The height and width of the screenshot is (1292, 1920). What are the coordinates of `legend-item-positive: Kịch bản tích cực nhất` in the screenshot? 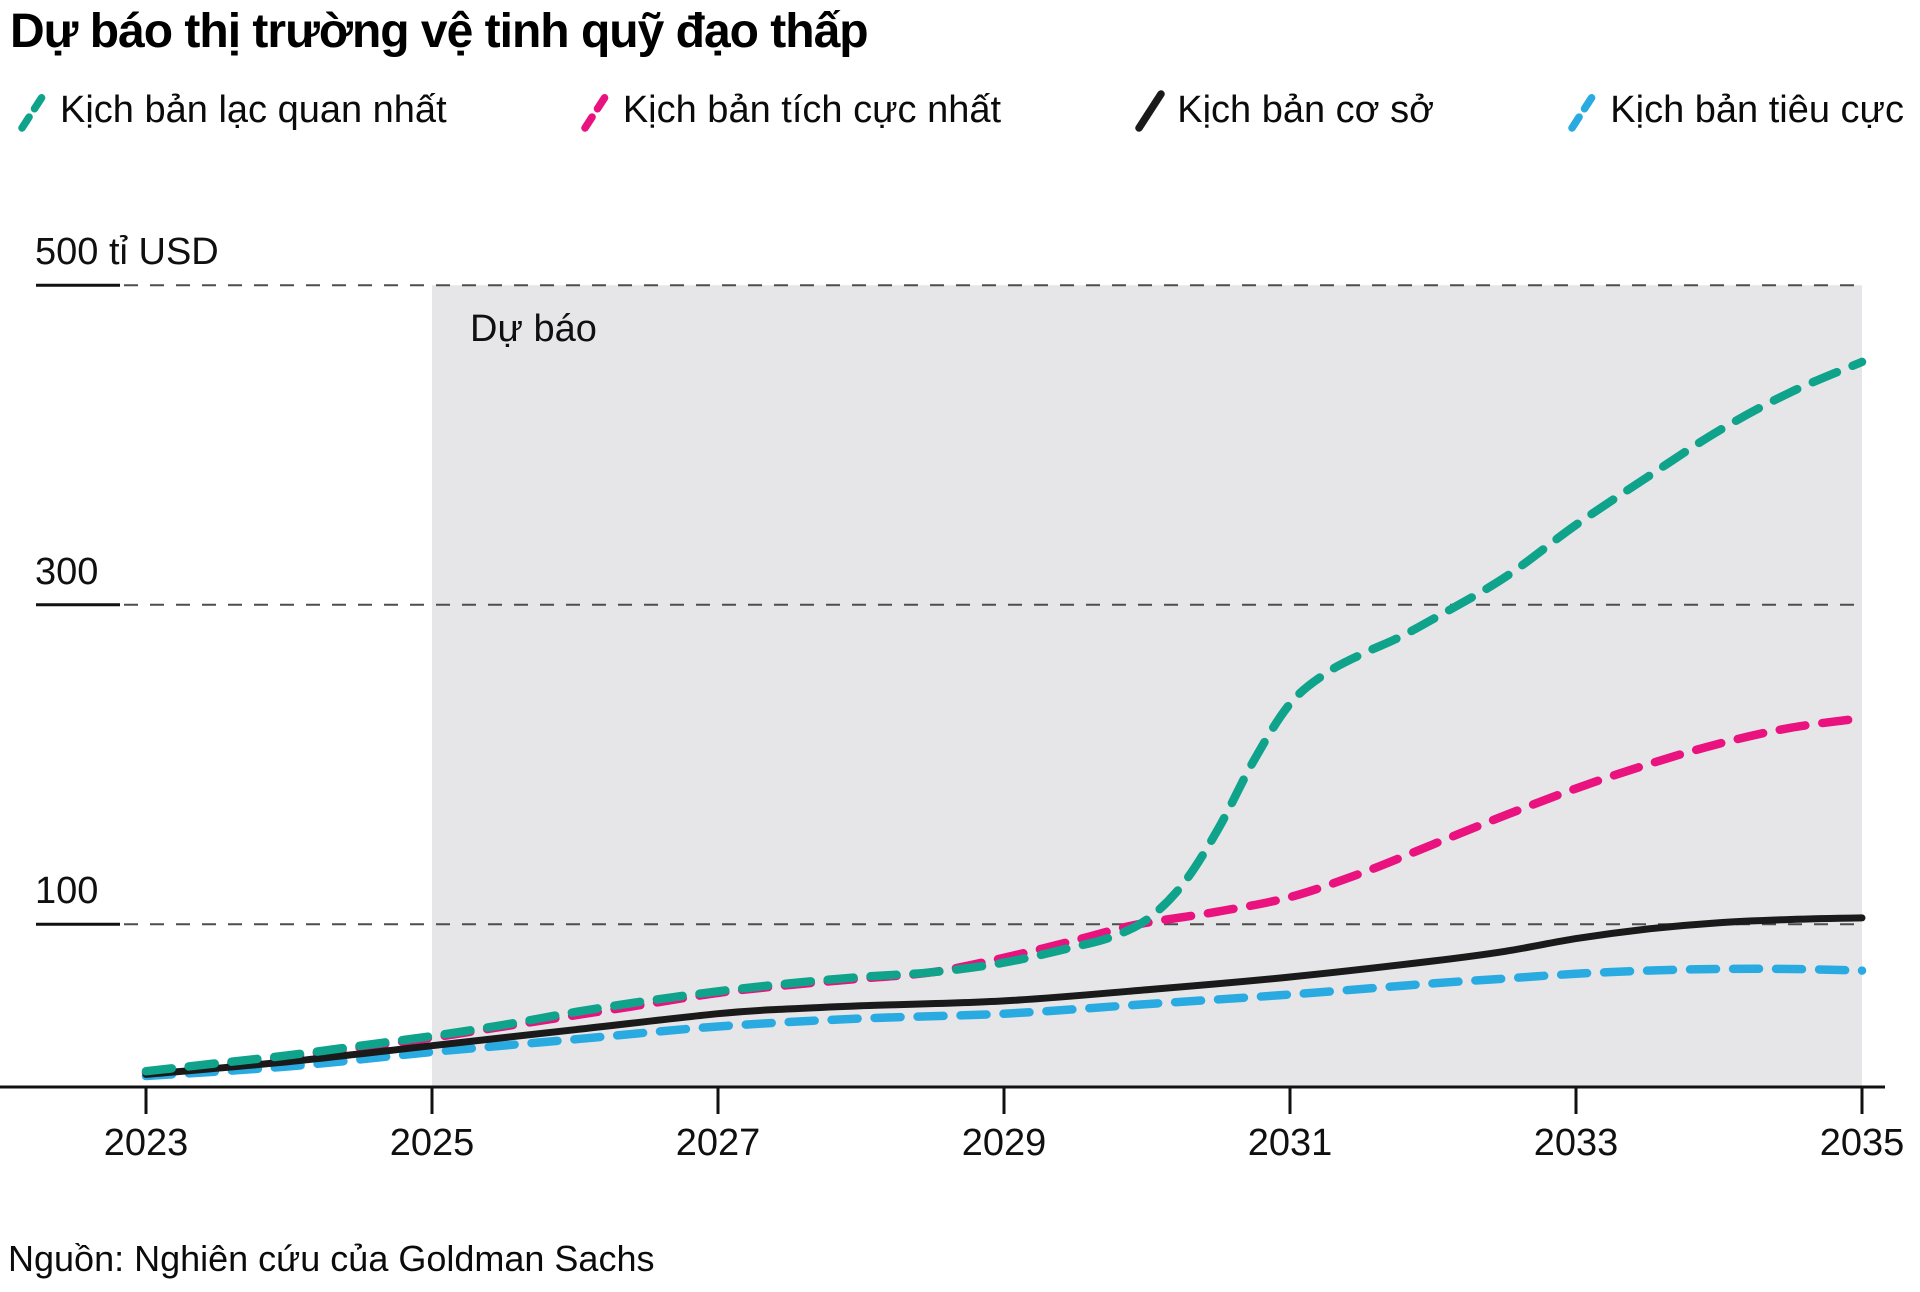 It's located at (791, 110).